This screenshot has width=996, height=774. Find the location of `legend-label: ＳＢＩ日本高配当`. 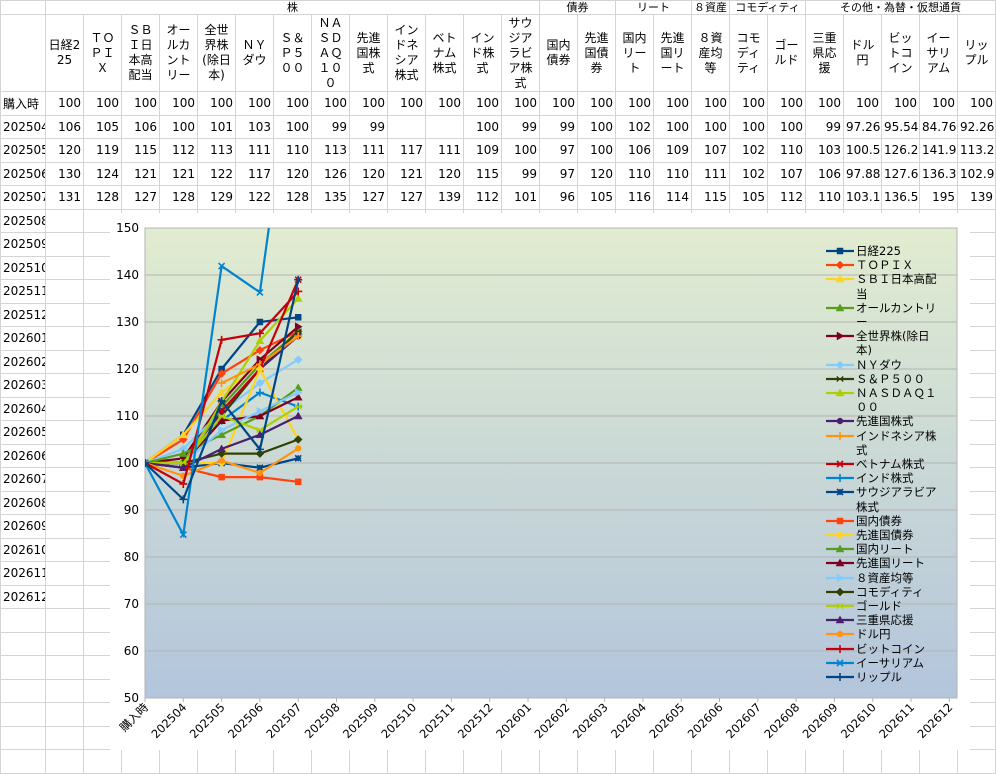

legend-label: ＳＢＩ日本高配当 is located at coordinates (896, 286).